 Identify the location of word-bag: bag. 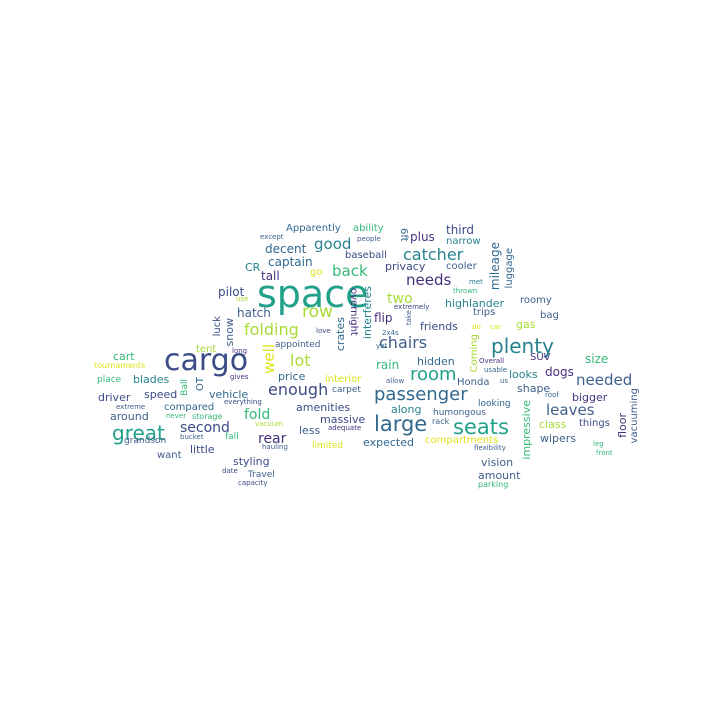
(549, 315).